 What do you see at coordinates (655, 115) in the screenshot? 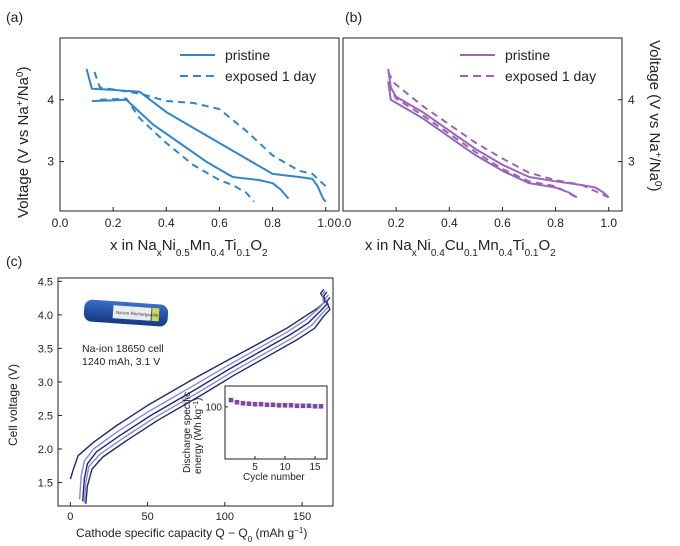
I see `panel-b-ylabel: Voltage (V vs Na+/Na0)` at bounding box center [655, 115].